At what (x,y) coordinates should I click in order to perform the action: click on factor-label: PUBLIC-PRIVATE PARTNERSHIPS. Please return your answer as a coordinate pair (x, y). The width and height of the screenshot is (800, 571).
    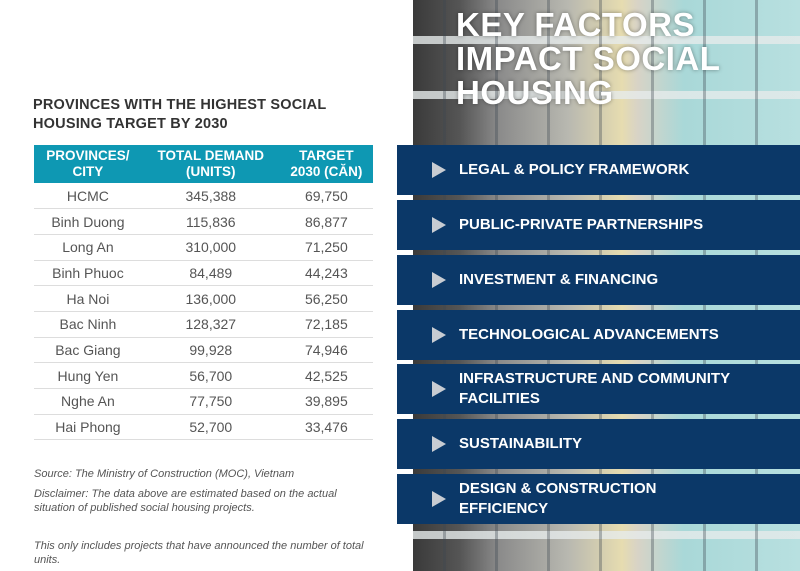
    Looking at the image, I should click on (581, 224).